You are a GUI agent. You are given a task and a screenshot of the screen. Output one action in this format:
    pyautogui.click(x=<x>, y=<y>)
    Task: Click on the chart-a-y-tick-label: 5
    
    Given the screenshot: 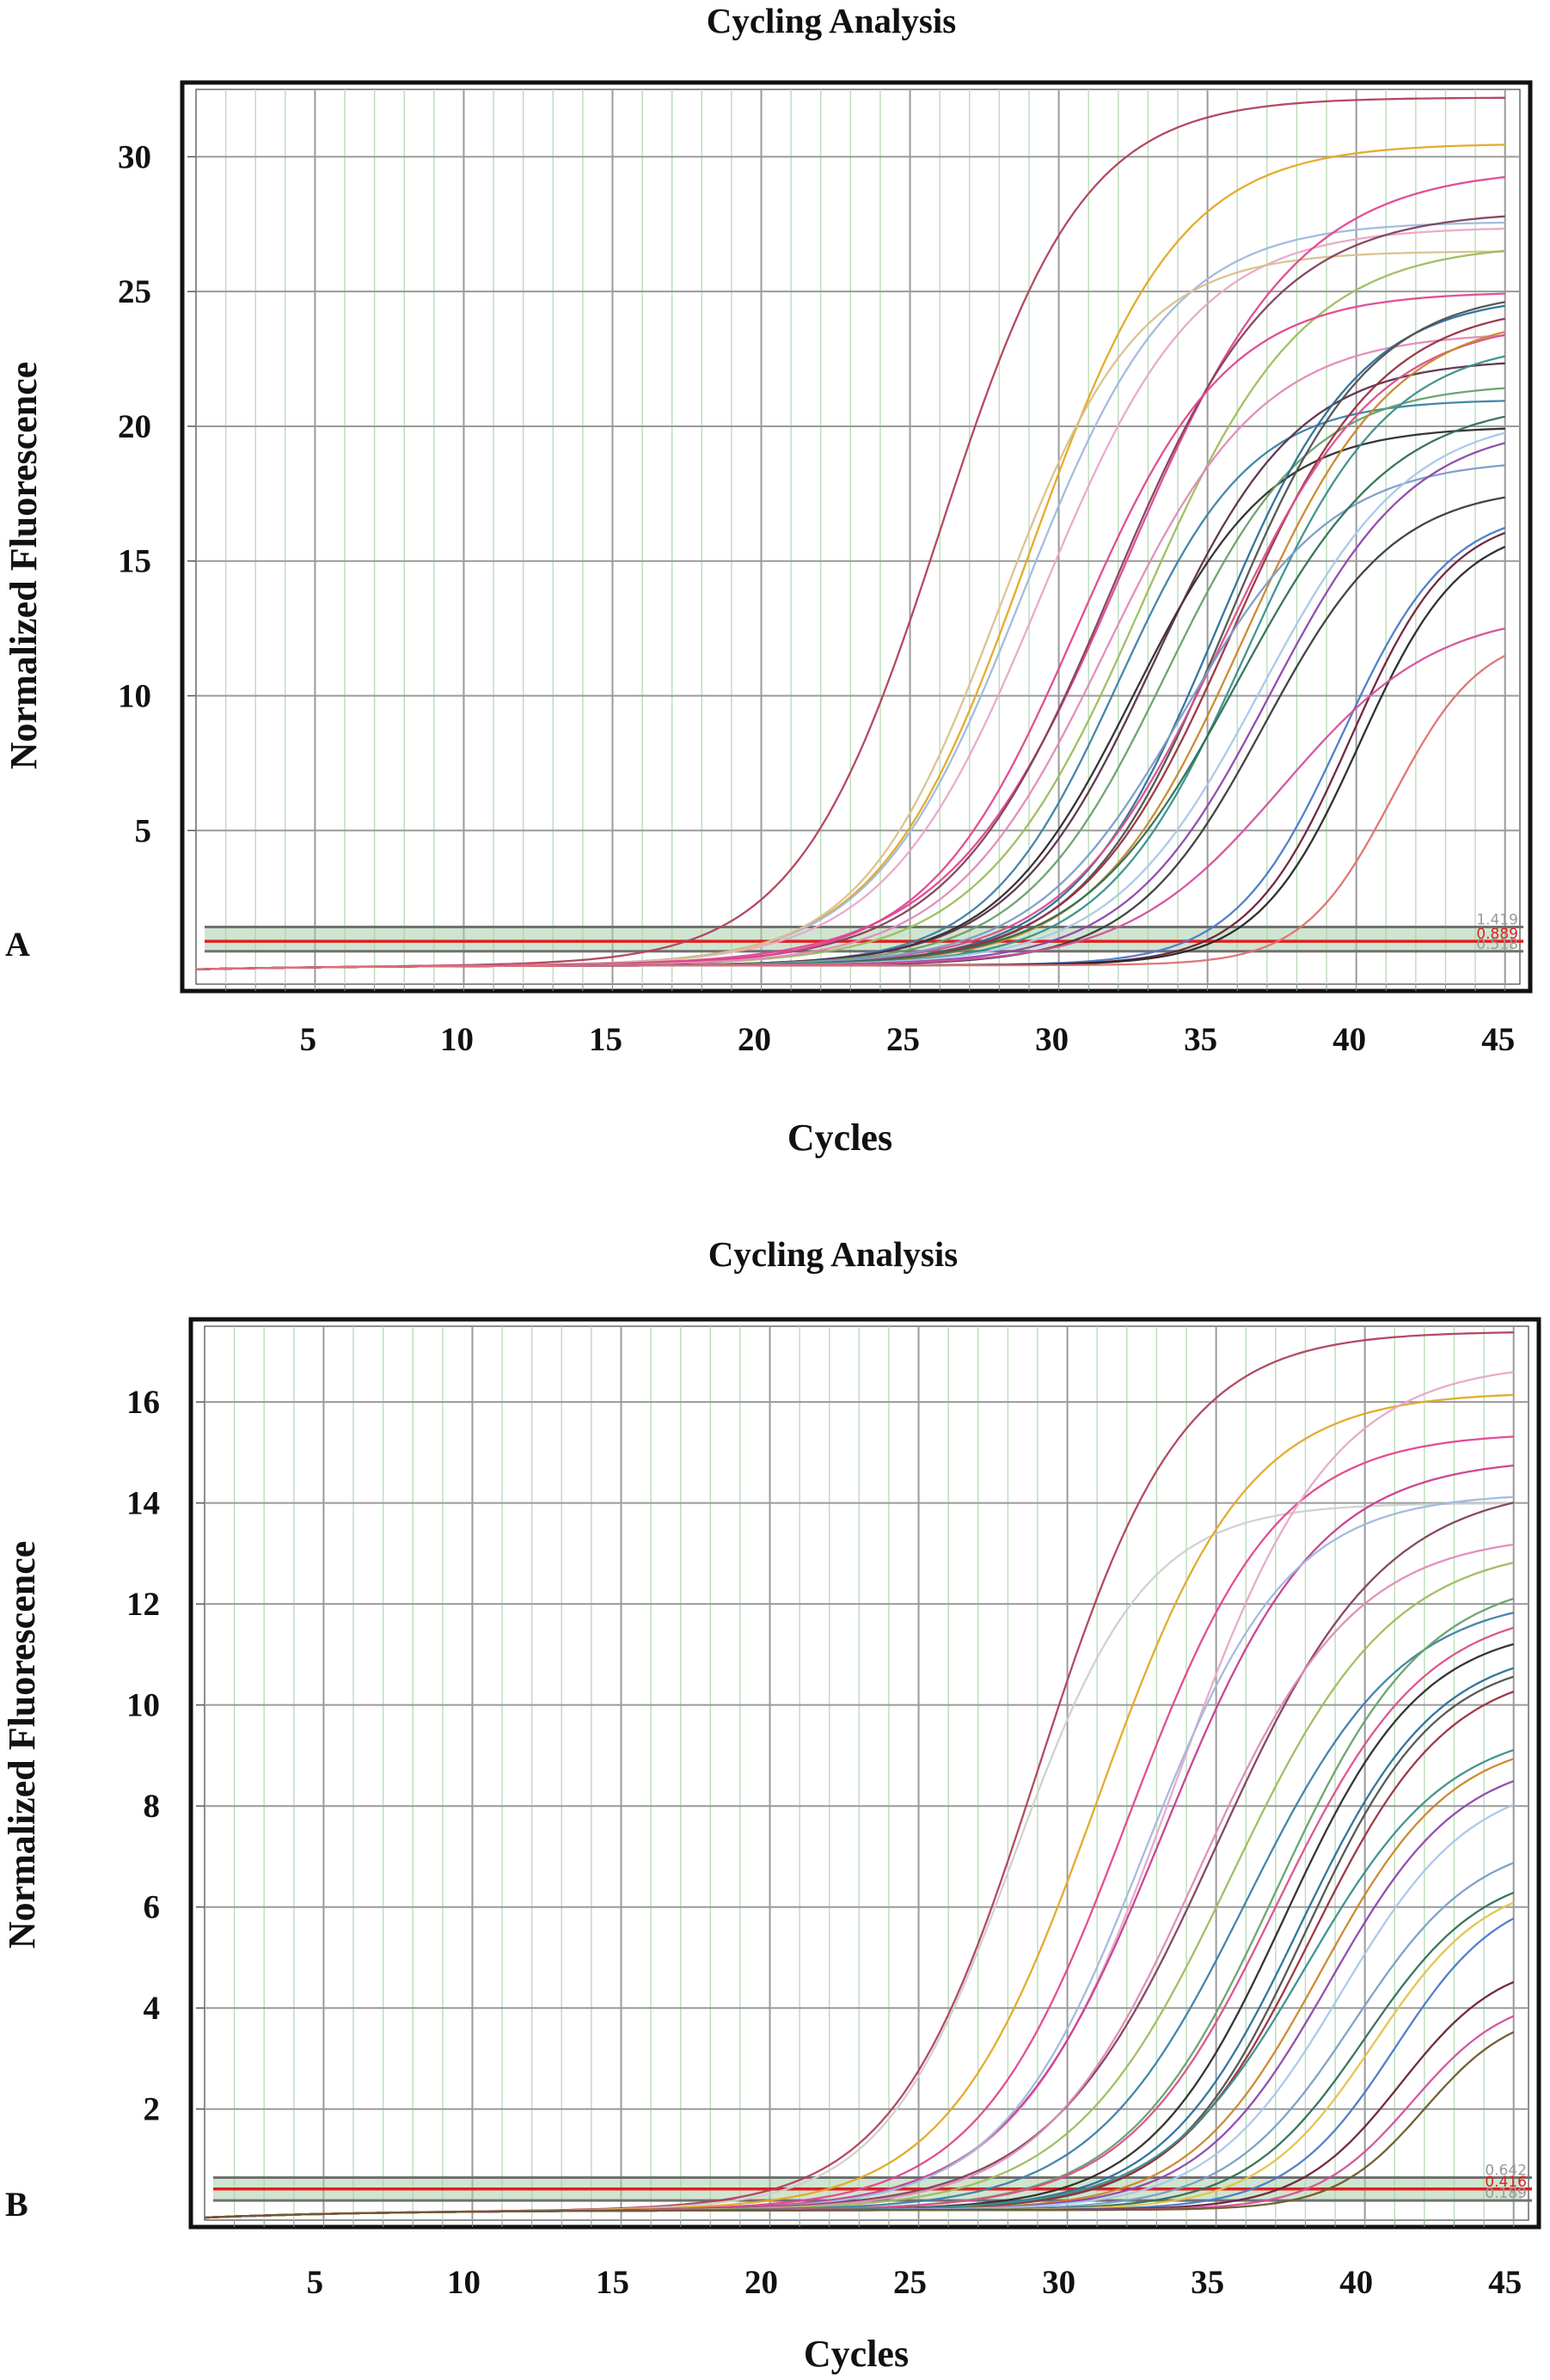 What is the action you would take?
    pyautogui.click(x=143, y=831)
    